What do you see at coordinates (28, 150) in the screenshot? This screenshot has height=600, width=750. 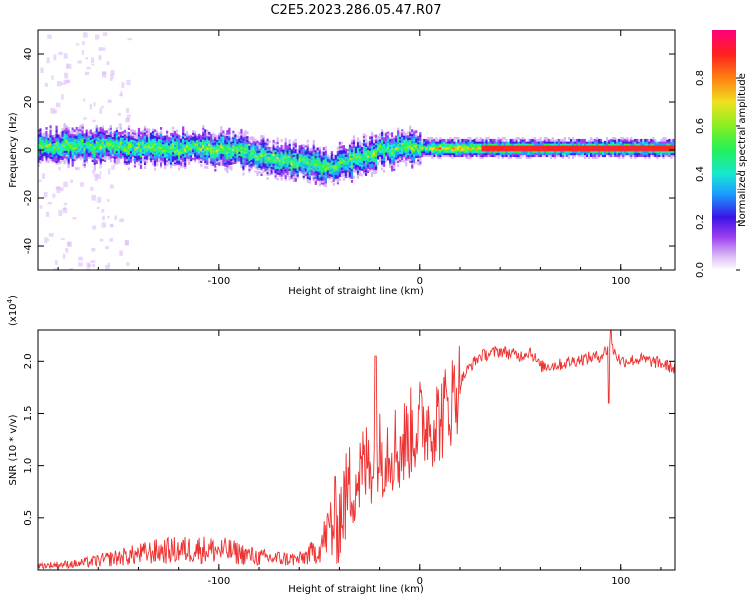 I see `spectrogram-y-tick-label: 0` at bounding box center [28, 150].